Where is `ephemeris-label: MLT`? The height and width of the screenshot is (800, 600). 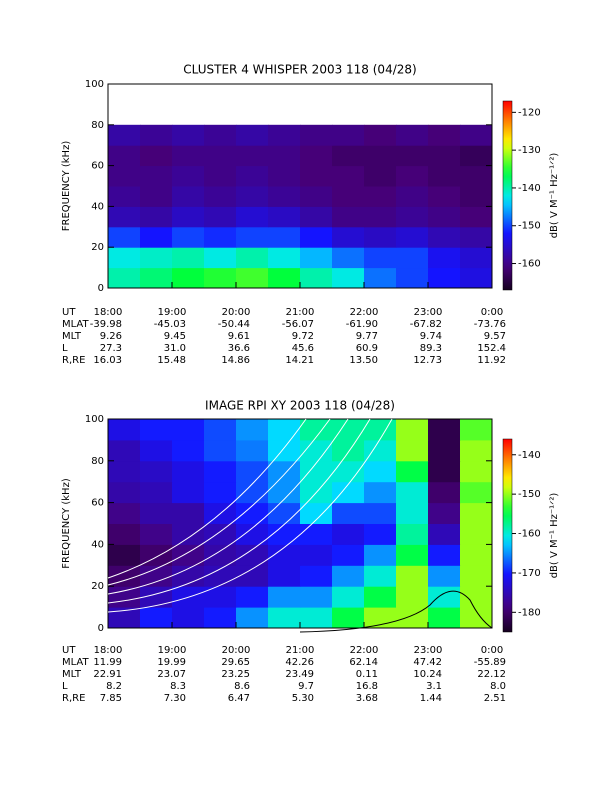
ephemeris-label: MLT is located at coordinates (72, 336).